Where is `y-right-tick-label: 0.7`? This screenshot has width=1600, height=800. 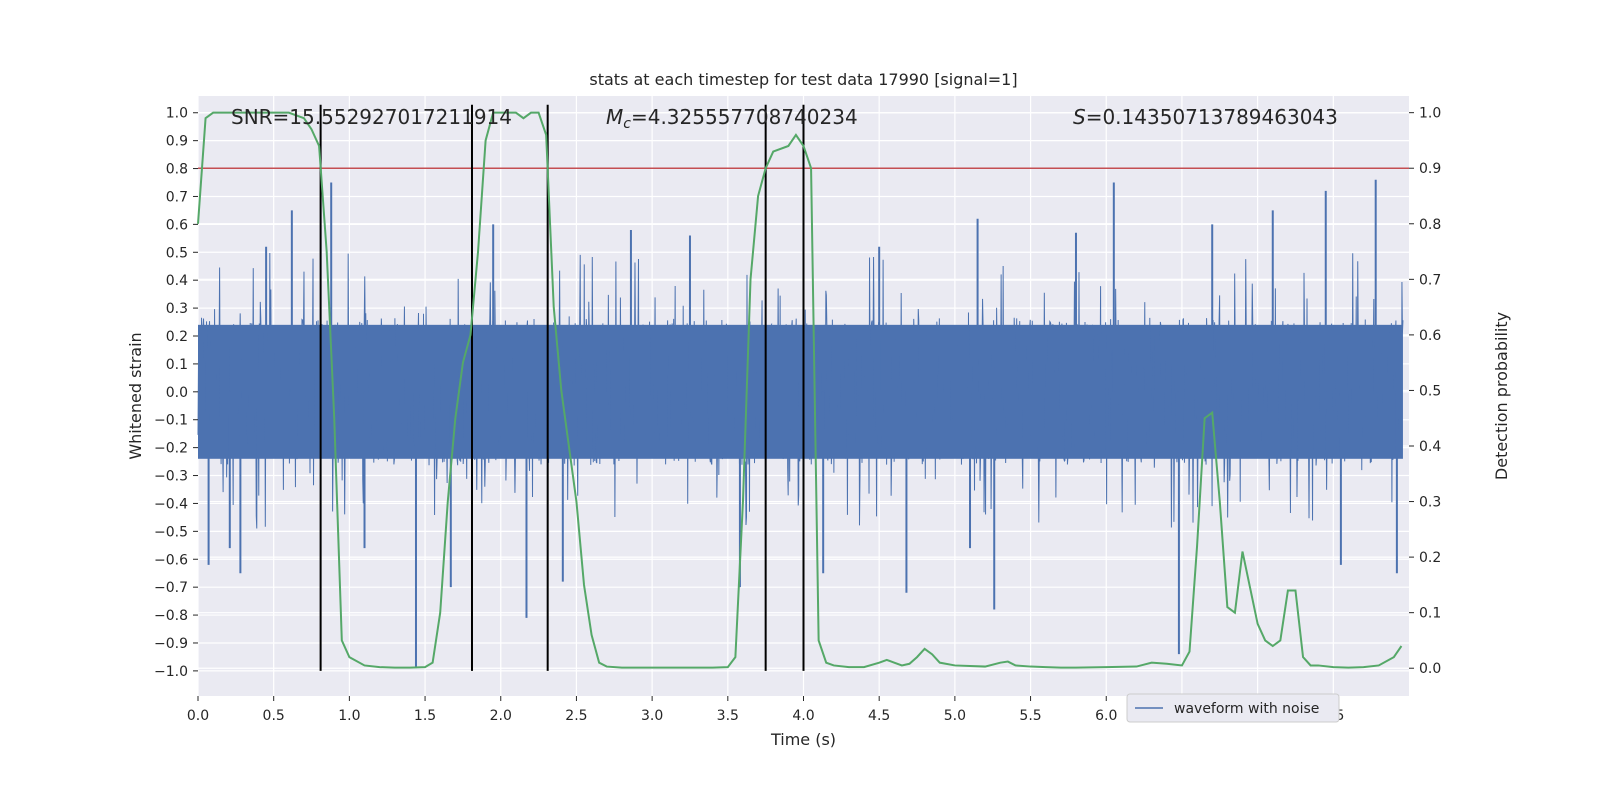
y-right-tick-label: 0.7 is located at coordinates (1430, 280).